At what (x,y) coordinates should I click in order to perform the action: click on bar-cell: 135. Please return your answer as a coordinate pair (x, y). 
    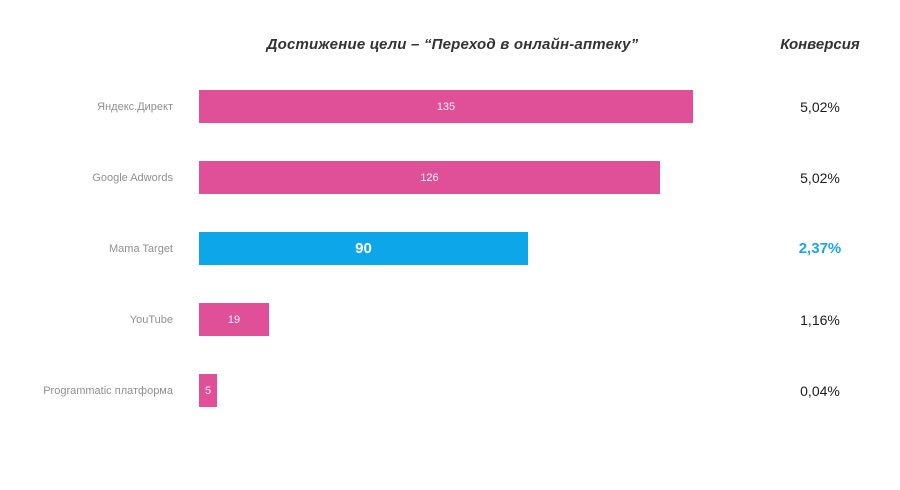
    Looking at the image, I should click on (469, 106).